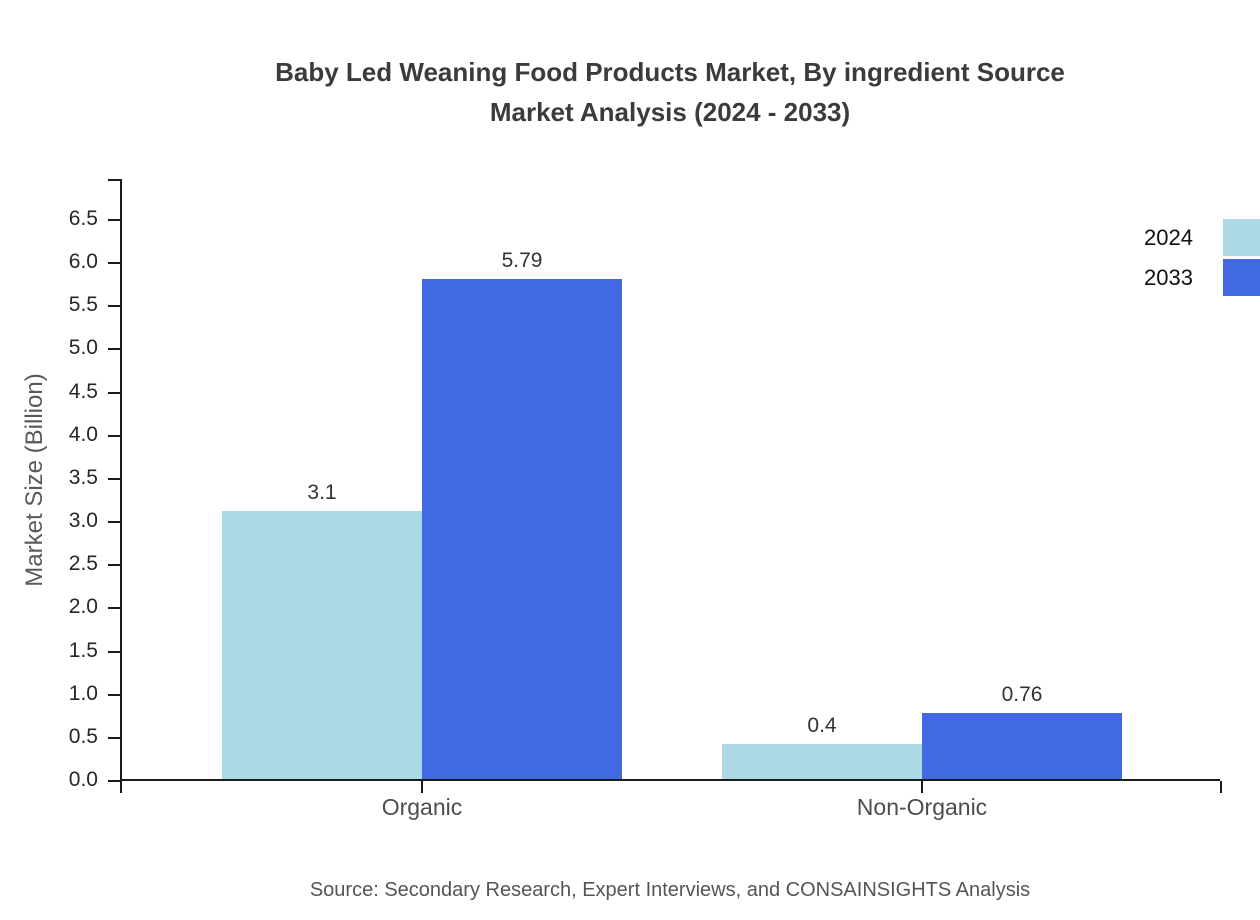  What do you see at coordinates (83, 434) in the screenshot?
I see `y-tick-label: 4.0` at bounding box center [83, 434].